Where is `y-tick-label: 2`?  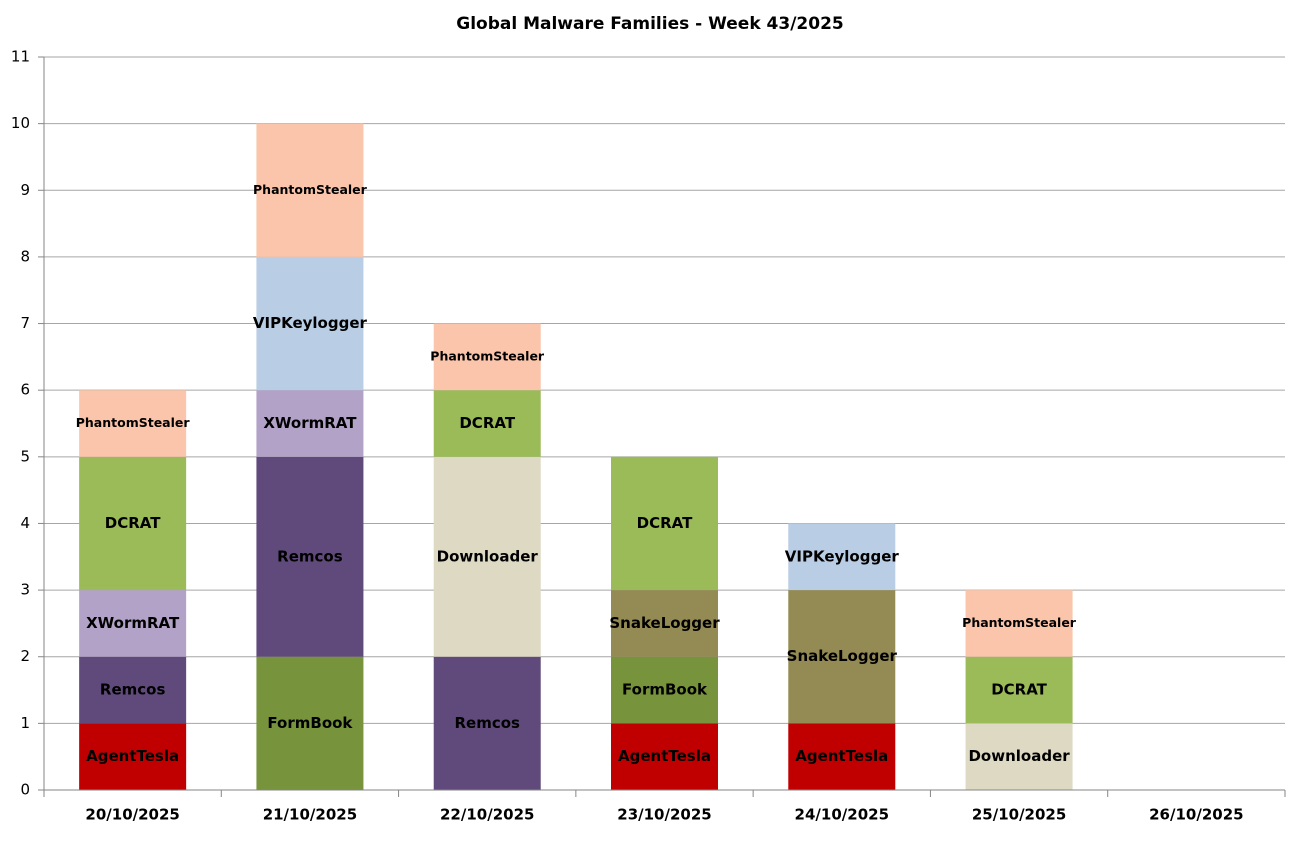
y-tick-label: 2 is located at coordinates (25, 656).